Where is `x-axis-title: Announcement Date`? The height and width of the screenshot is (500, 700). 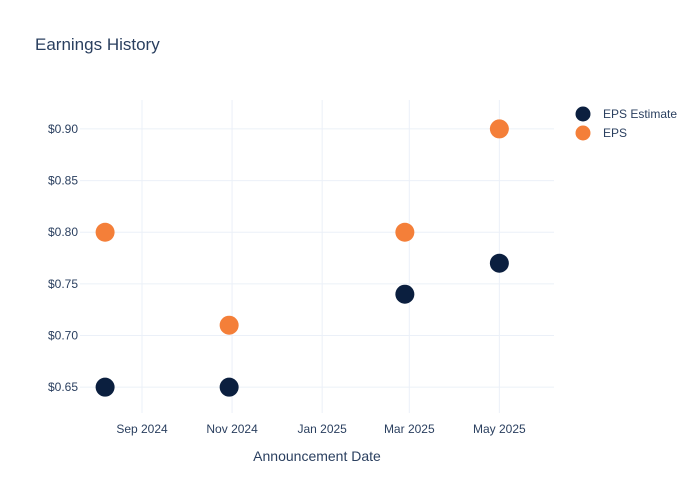
x-axis-title: Announcement Date is located at coordinates (317, 456).